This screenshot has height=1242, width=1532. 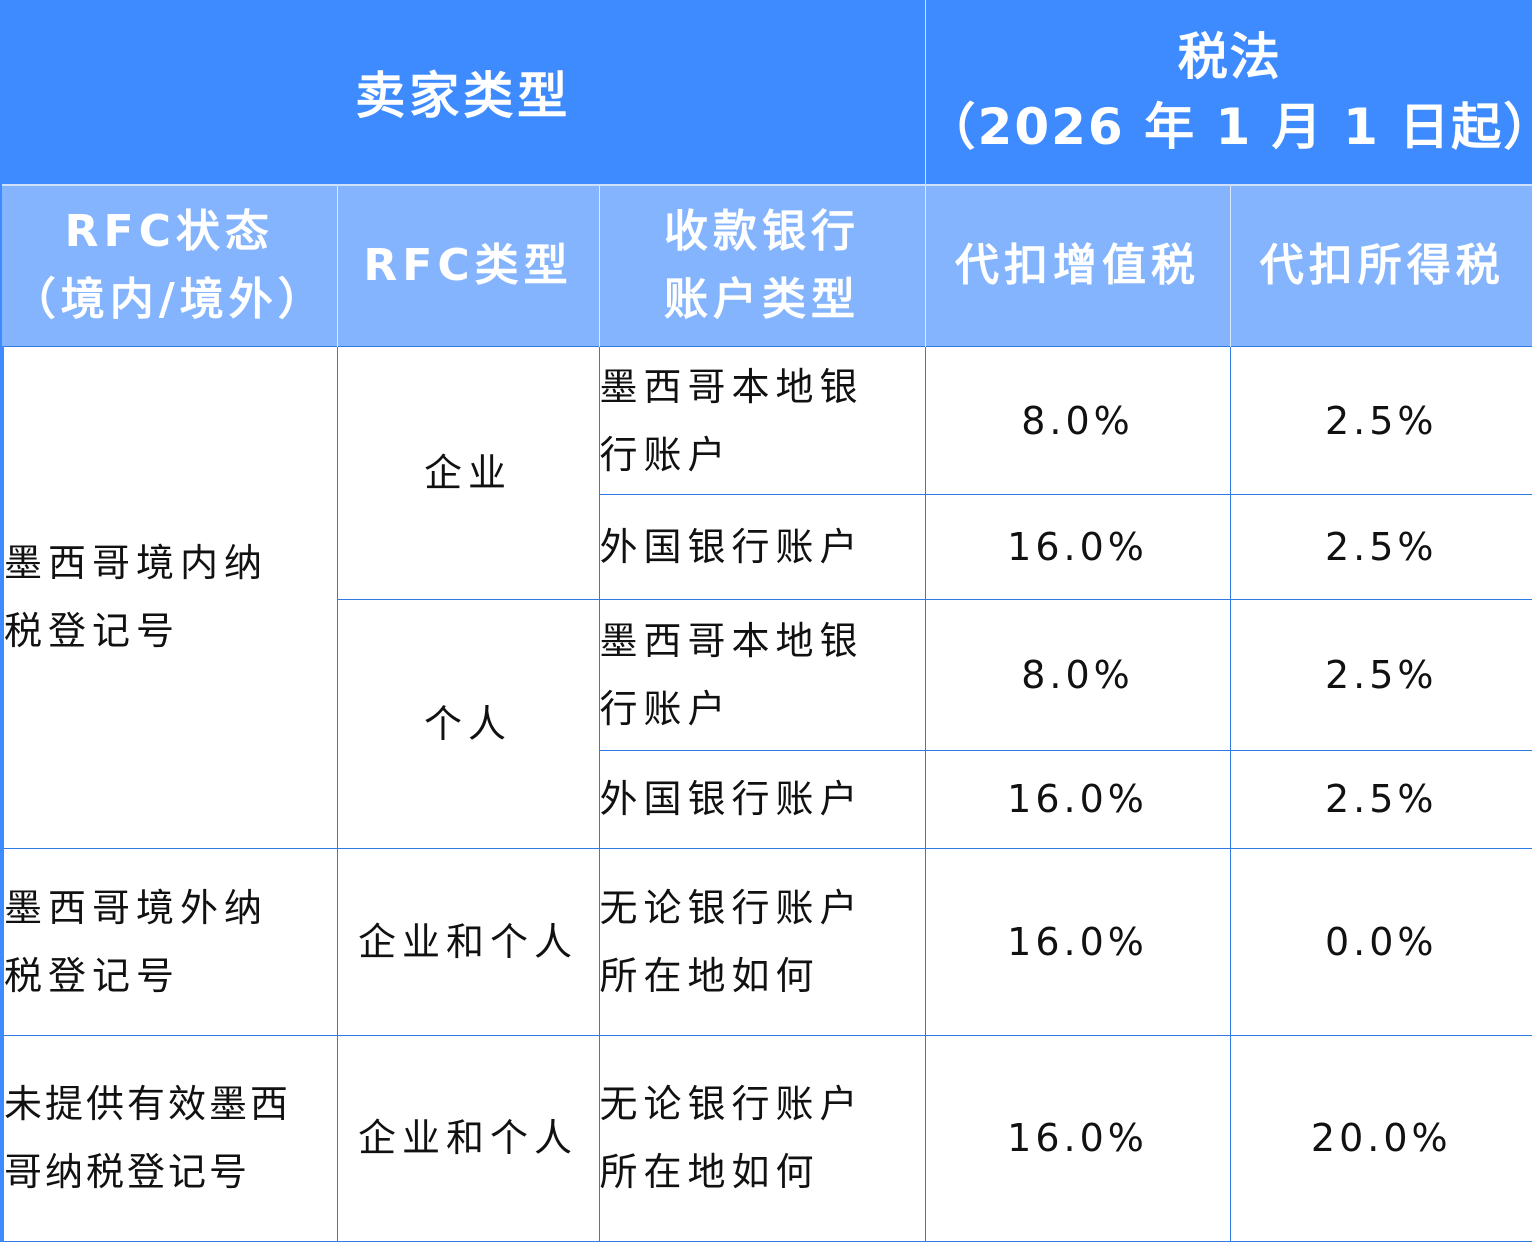 What do you see at coordinates (464, 93) in the screenshot?
I see `seller-type-header: 卖家类型` at bounding box center [464, 93].